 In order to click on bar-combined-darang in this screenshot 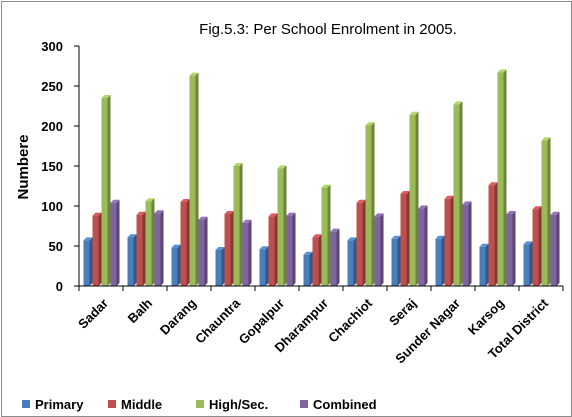, I will do `click(203, 251)`.